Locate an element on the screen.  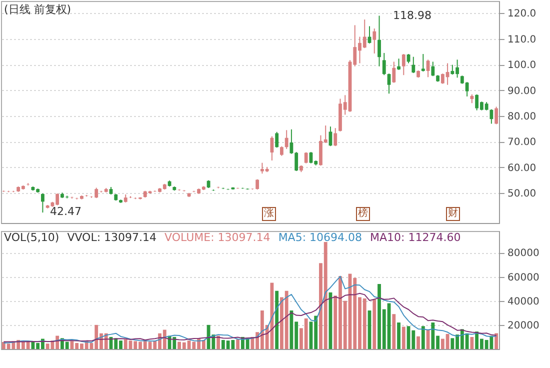
y-tick-label: 20000 is located at coordinates (524, 326).